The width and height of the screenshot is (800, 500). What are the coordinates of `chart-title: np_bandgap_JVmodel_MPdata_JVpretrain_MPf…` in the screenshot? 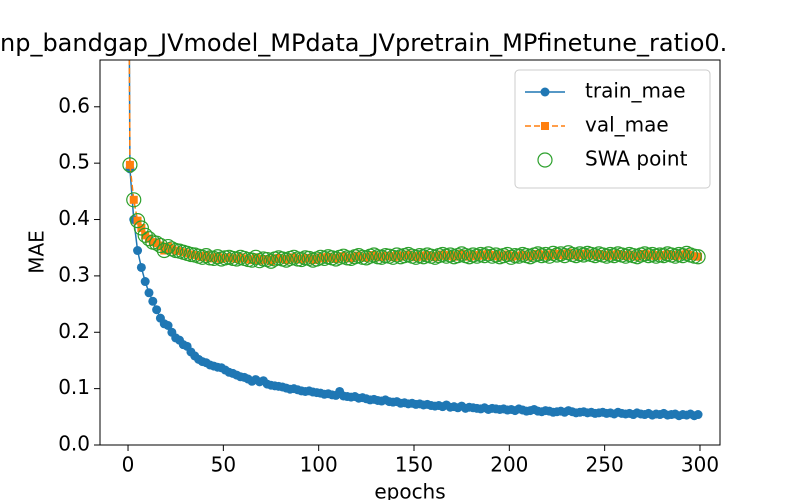 It's located at (363, 43).